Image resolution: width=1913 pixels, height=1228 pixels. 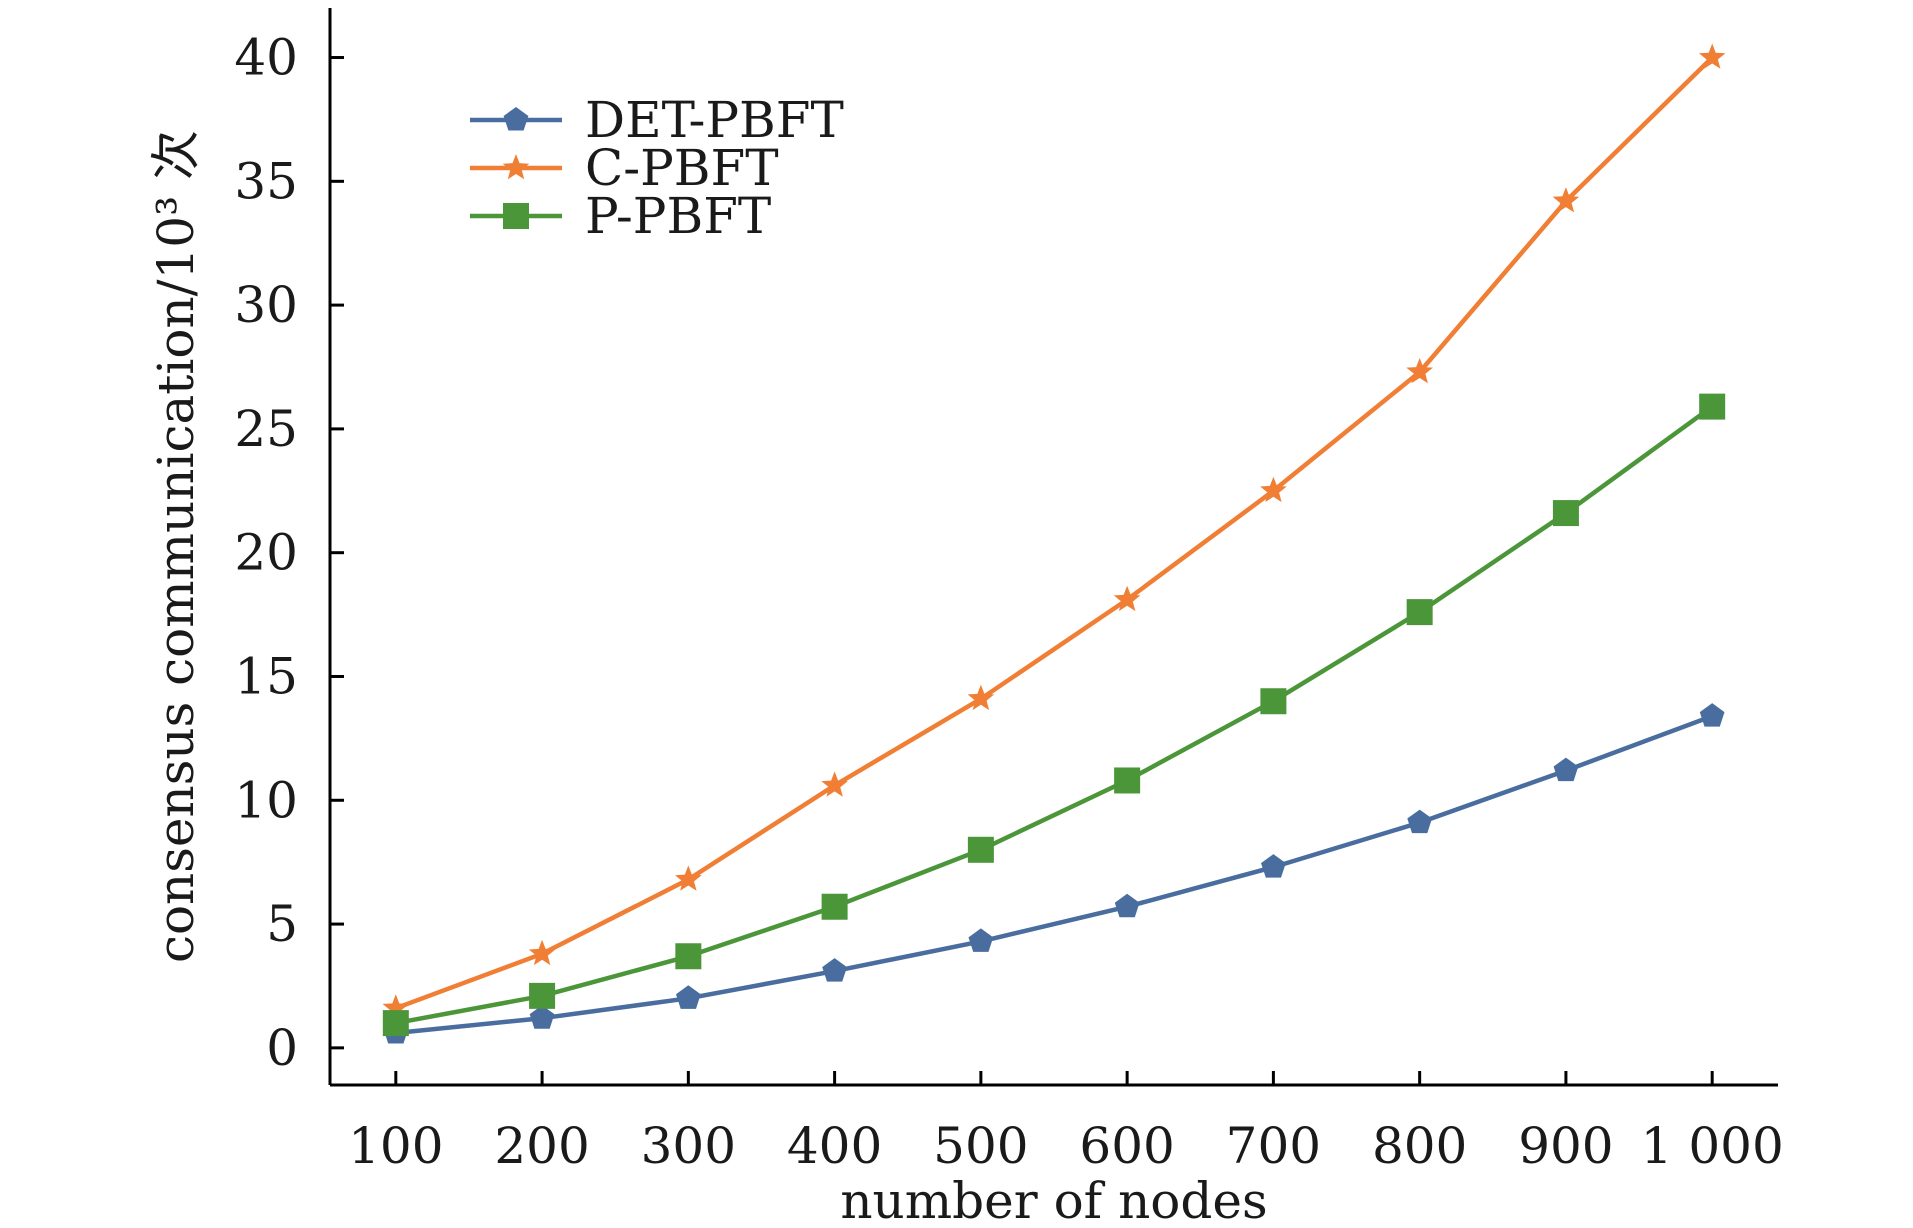 What do you see at coordinates (834, 1146) in the screenshot?
I see `x-tick-label: 400` at bounding box center [834, 1146].